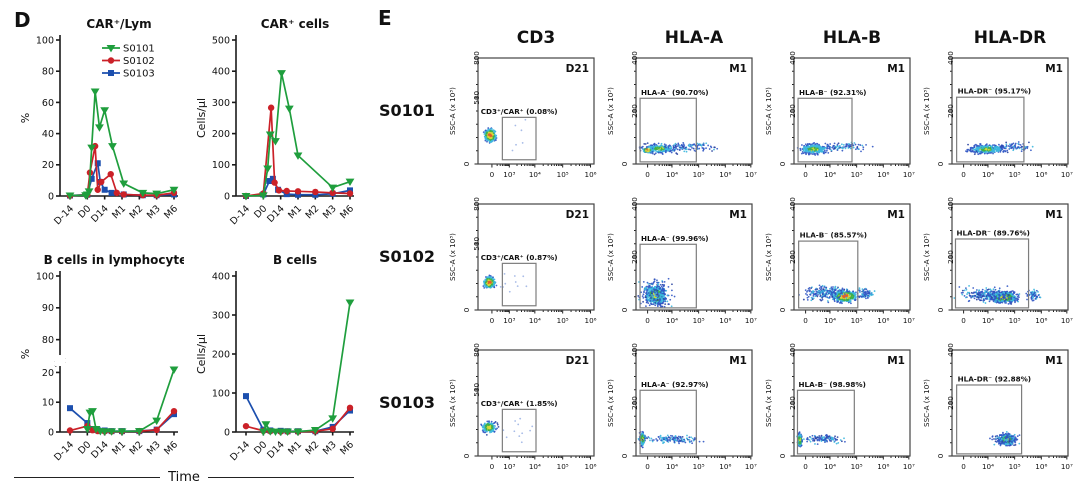 This screenshot has height=498, width=1080. What do you see at coordinates (139, 61) in the screenshot?
I see `legend-label-S0102: S0102` at bounding box center [139, 61].